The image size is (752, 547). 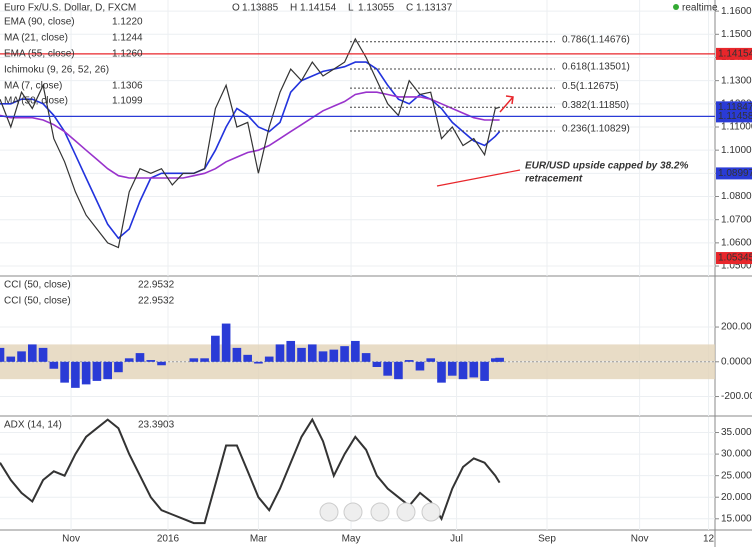 I want to click on annotation: retracement, so click(x=554, y=179).